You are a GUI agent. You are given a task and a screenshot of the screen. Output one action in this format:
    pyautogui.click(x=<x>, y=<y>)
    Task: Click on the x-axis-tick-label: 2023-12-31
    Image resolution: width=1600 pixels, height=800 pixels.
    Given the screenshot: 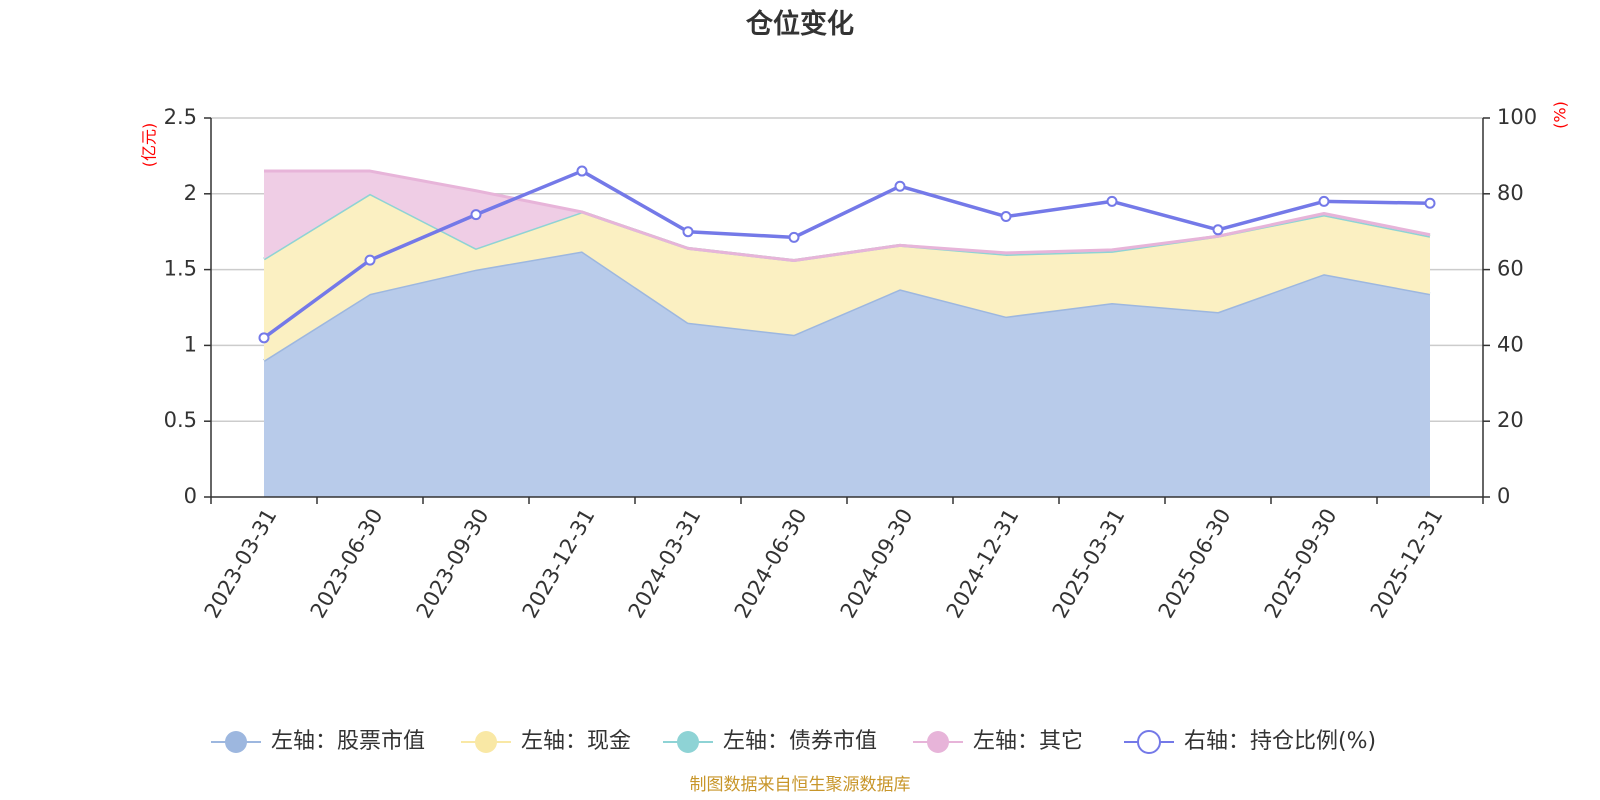 What is the action you would take?
    pyautogui.click(x=559, y=564)
    